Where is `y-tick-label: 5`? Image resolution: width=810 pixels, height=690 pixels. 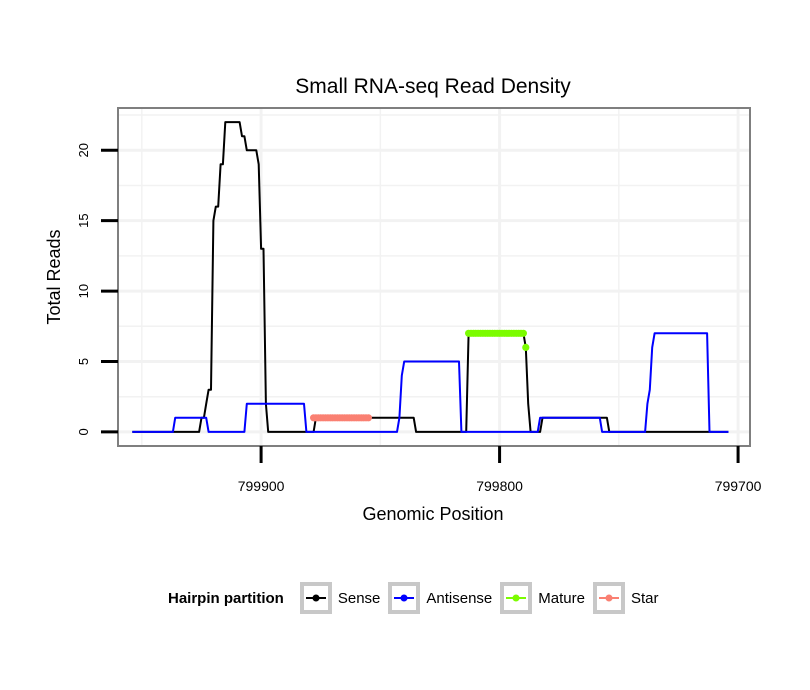
y-tick-label: 5 is located at coordinates (83, 361).